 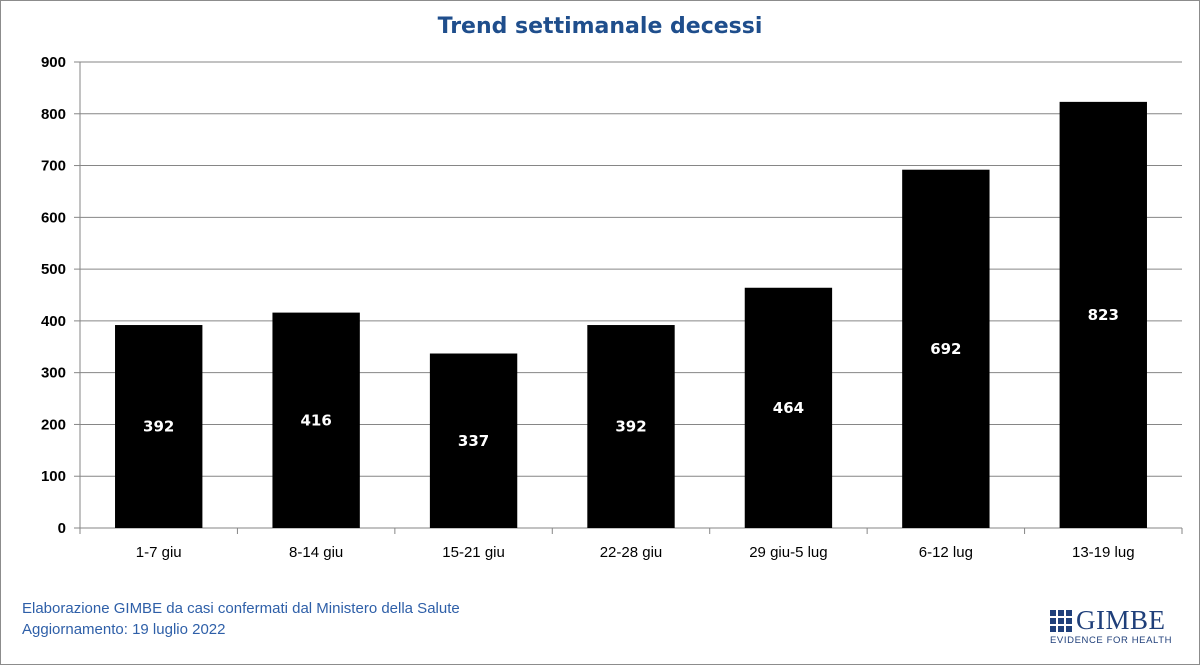 I want to click on y-tick-label: 900, so click(x=53, y=62).